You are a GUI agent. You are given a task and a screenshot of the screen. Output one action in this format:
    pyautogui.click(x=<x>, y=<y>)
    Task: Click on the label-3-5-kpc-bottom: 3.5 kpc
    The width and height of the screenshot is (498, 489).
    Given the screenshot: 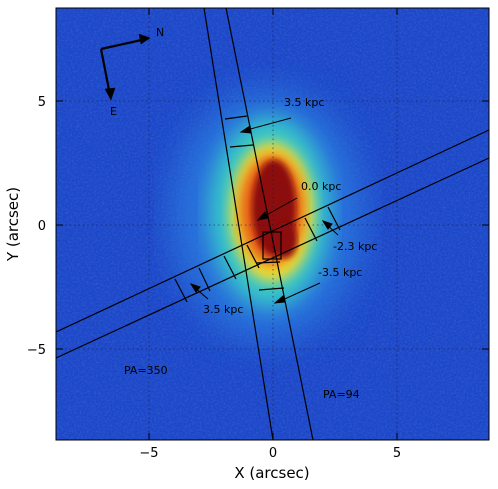 What is the action you would take?
    pyautogui.click(x=223, y=309)
    